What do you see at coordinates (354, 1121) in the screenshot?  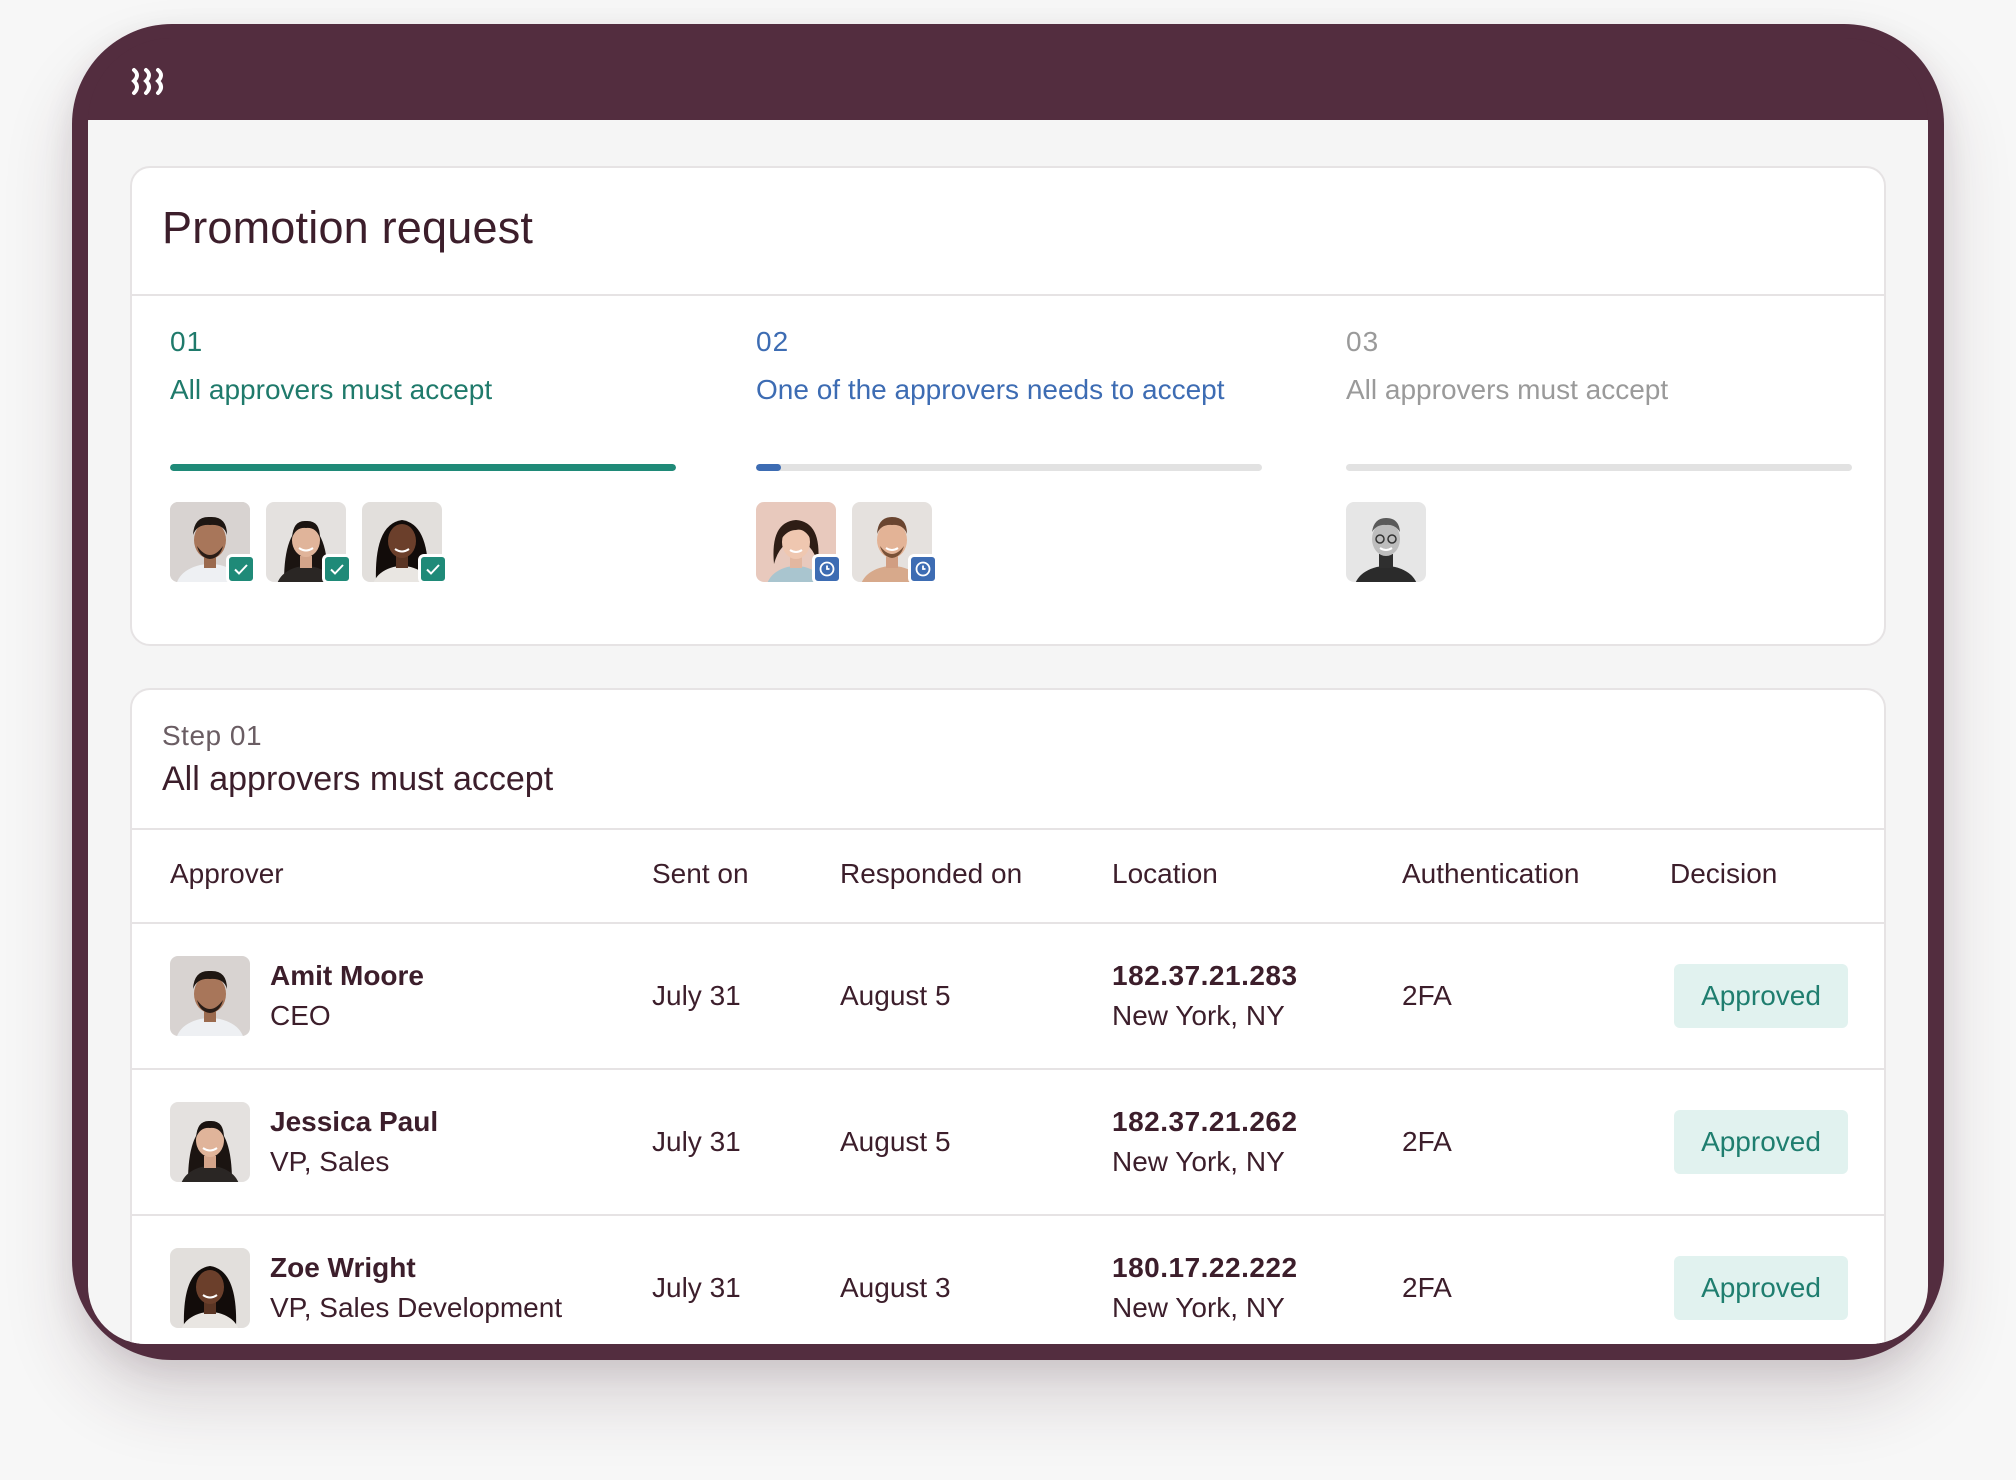 I see `approver-name: Jessica Paul` at bounding box center [354, 1121].